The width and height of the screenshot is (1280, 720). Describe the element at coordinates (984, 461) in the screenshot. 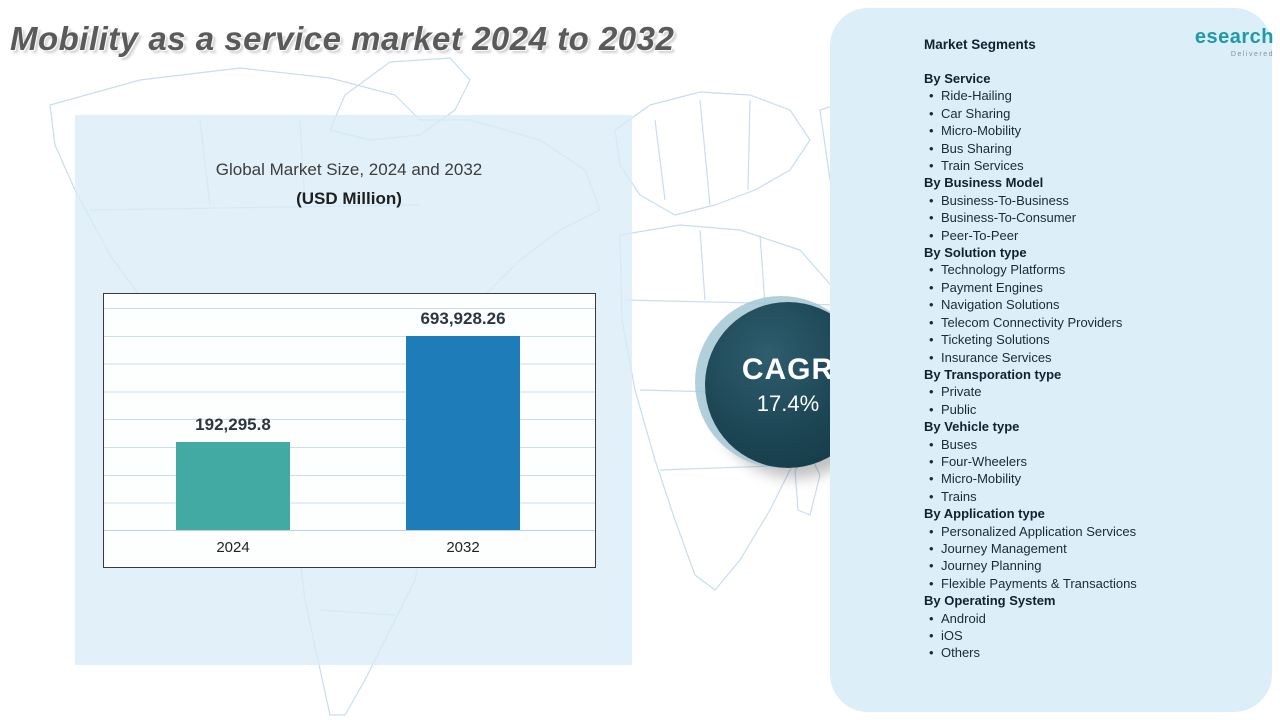

I see `segment-item-label: Four-Wheelers` at that location.